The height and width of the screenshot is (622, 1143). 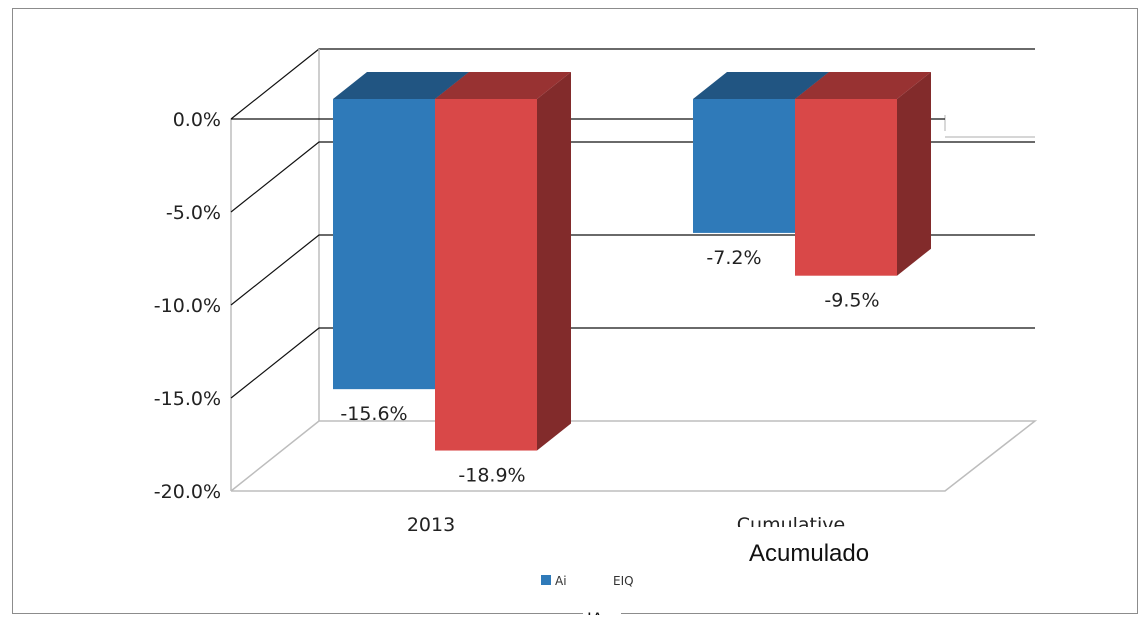 What do you see at coordinates (197, 120) in the screenshot?
I see `y-tick-label: 0.0%` at bounding box center [197, 120].